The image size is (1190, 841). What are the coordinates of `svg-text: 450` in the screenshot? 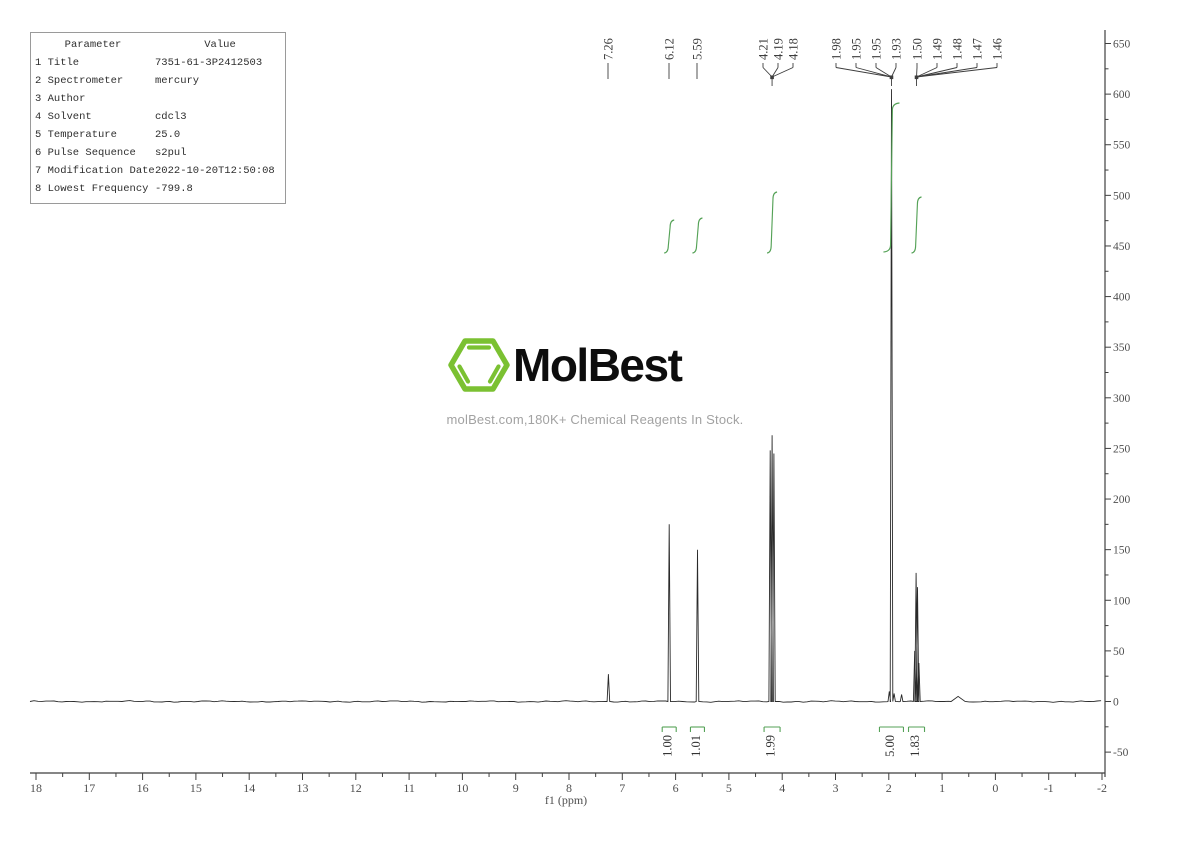 It's located at (1122, 247).